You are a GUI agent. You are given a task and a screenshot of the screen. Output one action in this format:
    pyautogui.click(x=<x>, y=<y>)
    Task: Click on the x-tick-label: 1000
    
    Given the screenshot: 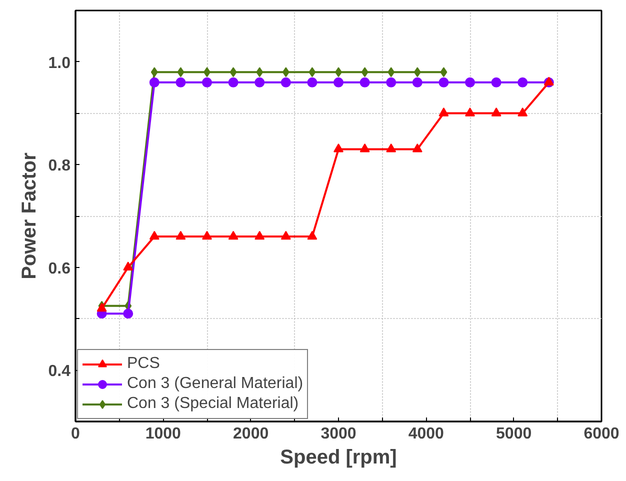 What is the action you would take?
    pyautogui.click(x=163, y=434)
    